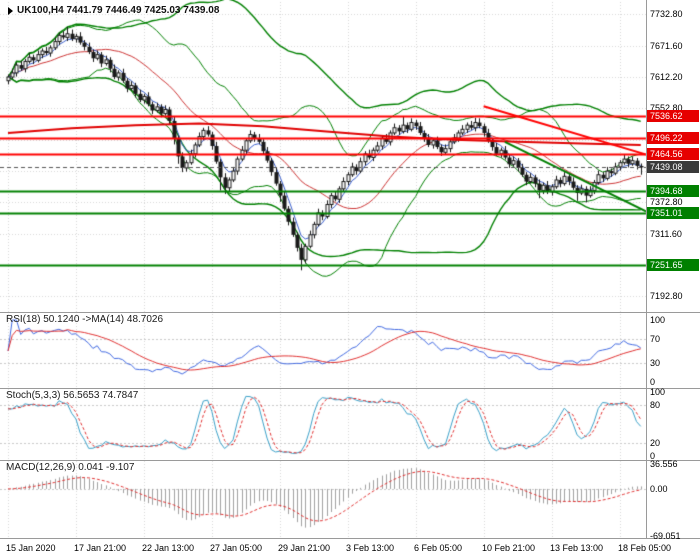 This screenshot has height=560, width=700. Describe the element at coordinates (577, 548) in the screenshot. I see `time-axis-label: 13 Feb 13:00` at that location.